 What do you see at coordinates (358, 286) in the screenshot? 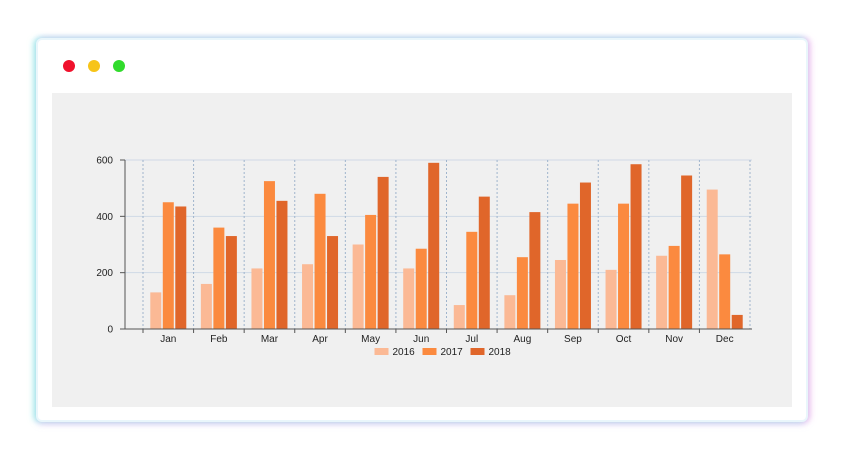
I see `bar-2016-may` at bounding box center [358, 286].